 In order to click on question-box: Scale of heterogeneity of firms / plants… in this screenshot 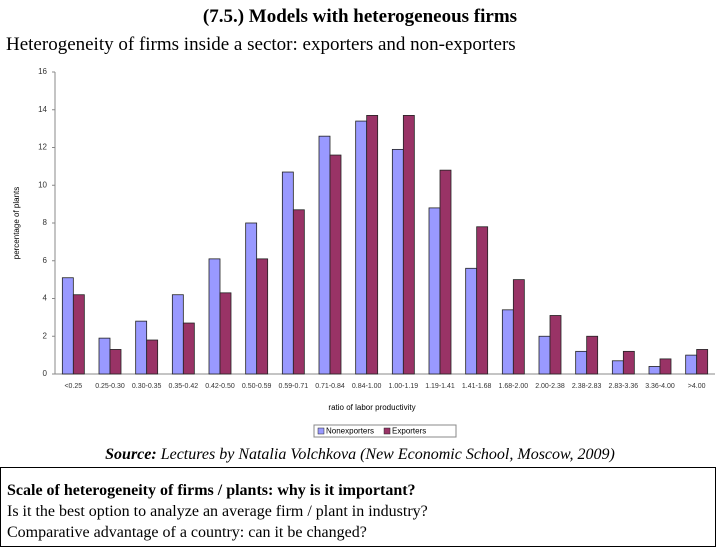, I will do `click(358, 507)`.